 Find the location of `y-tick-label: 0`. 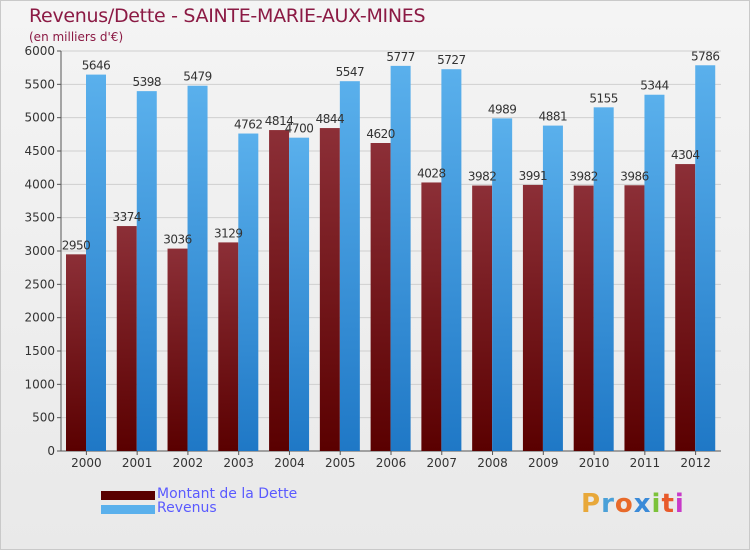

y-tick-label: 0 is located at coordinates (51, 451).